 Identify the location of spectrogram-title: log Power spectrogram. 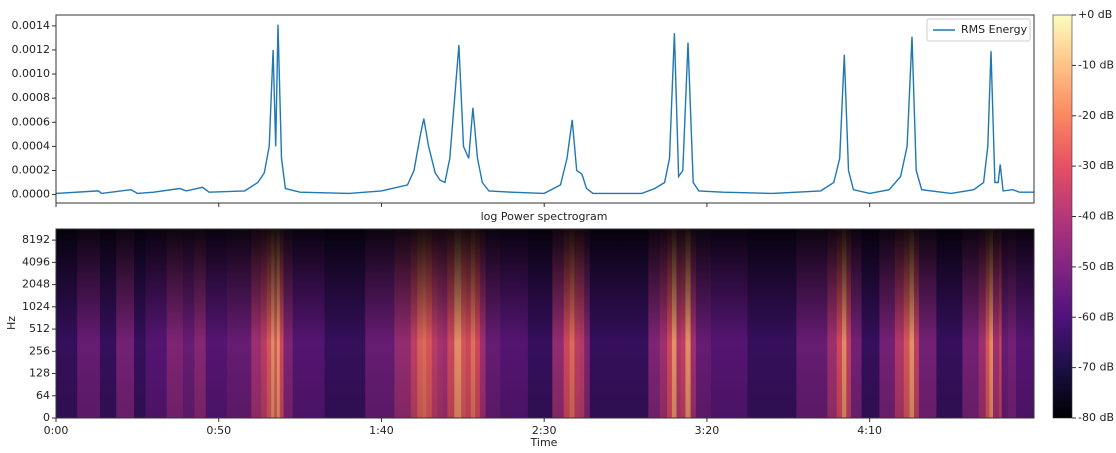
(544, 216).